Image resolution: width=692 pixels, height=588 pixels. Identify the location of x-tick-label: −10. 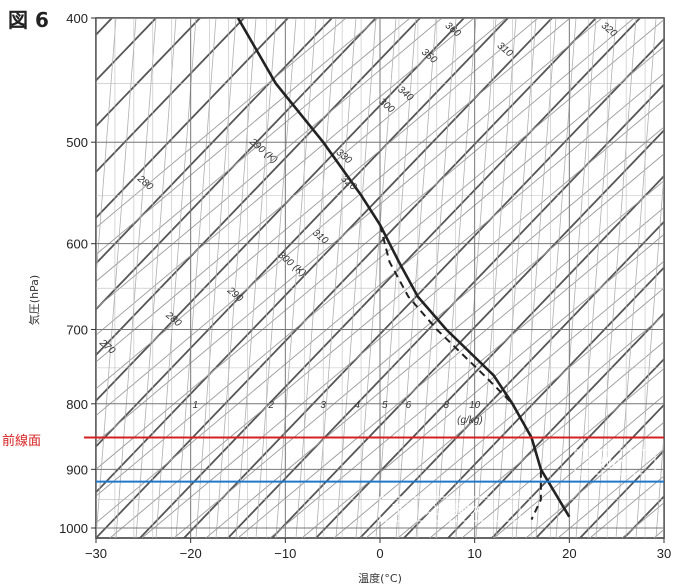
(285, 553).